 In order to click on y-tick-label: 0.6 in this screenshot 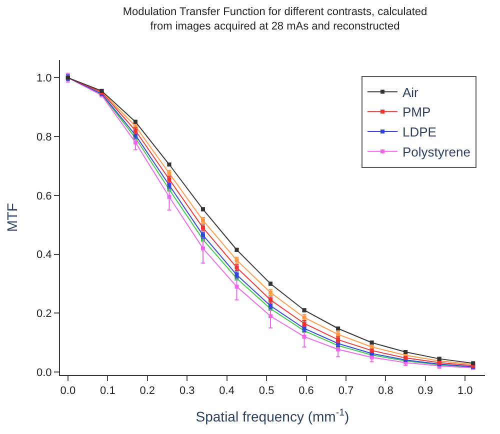, I will do `click(44, 196)`.